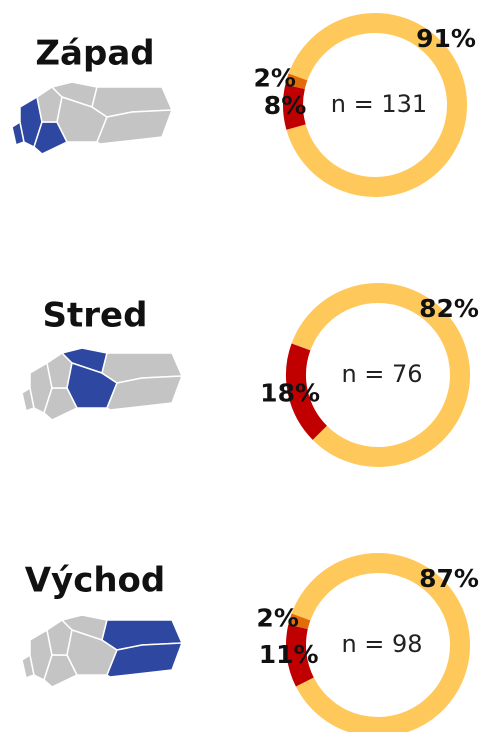  What do you see at coordinates (449, 308) in the screenshot?
I see `value-label: 82%` at bounding box center [449, 308].